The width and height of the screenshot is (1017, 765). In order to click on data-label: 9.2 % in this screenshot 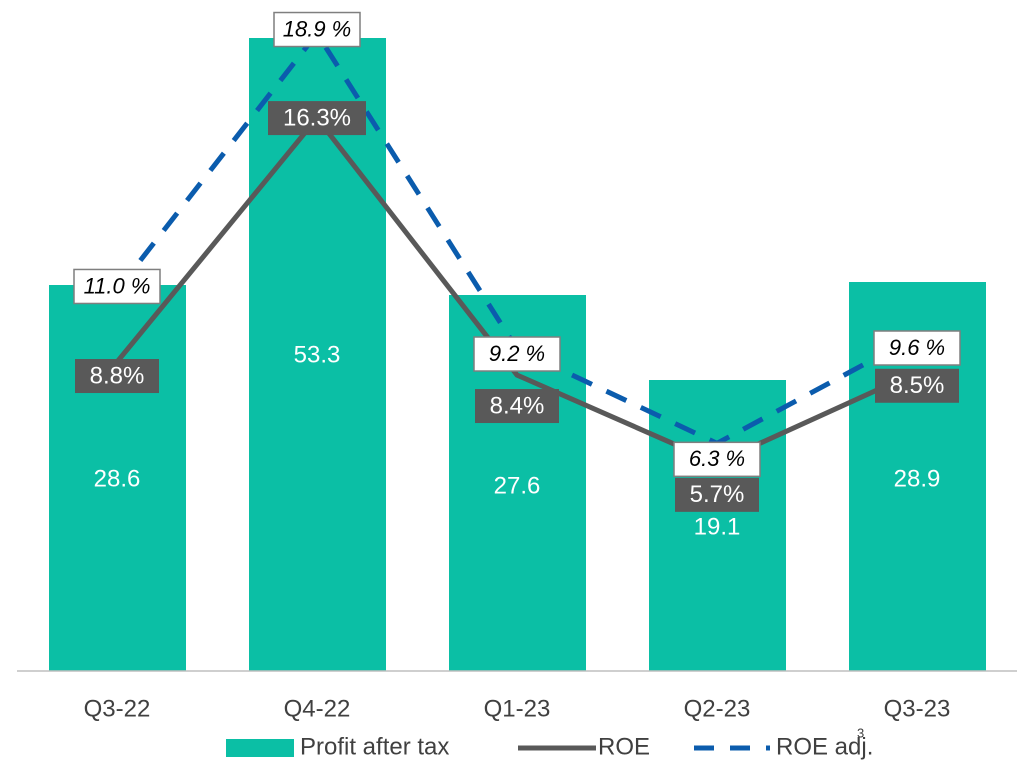, I will do `click(517, 354)`.